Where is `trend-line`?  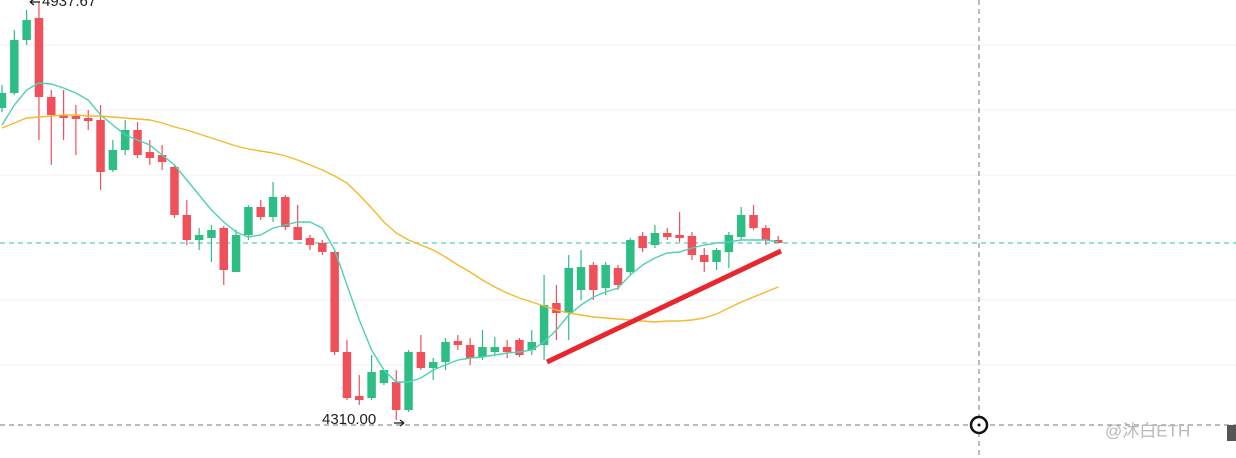 trend-line is located at coordinates (664, 306).